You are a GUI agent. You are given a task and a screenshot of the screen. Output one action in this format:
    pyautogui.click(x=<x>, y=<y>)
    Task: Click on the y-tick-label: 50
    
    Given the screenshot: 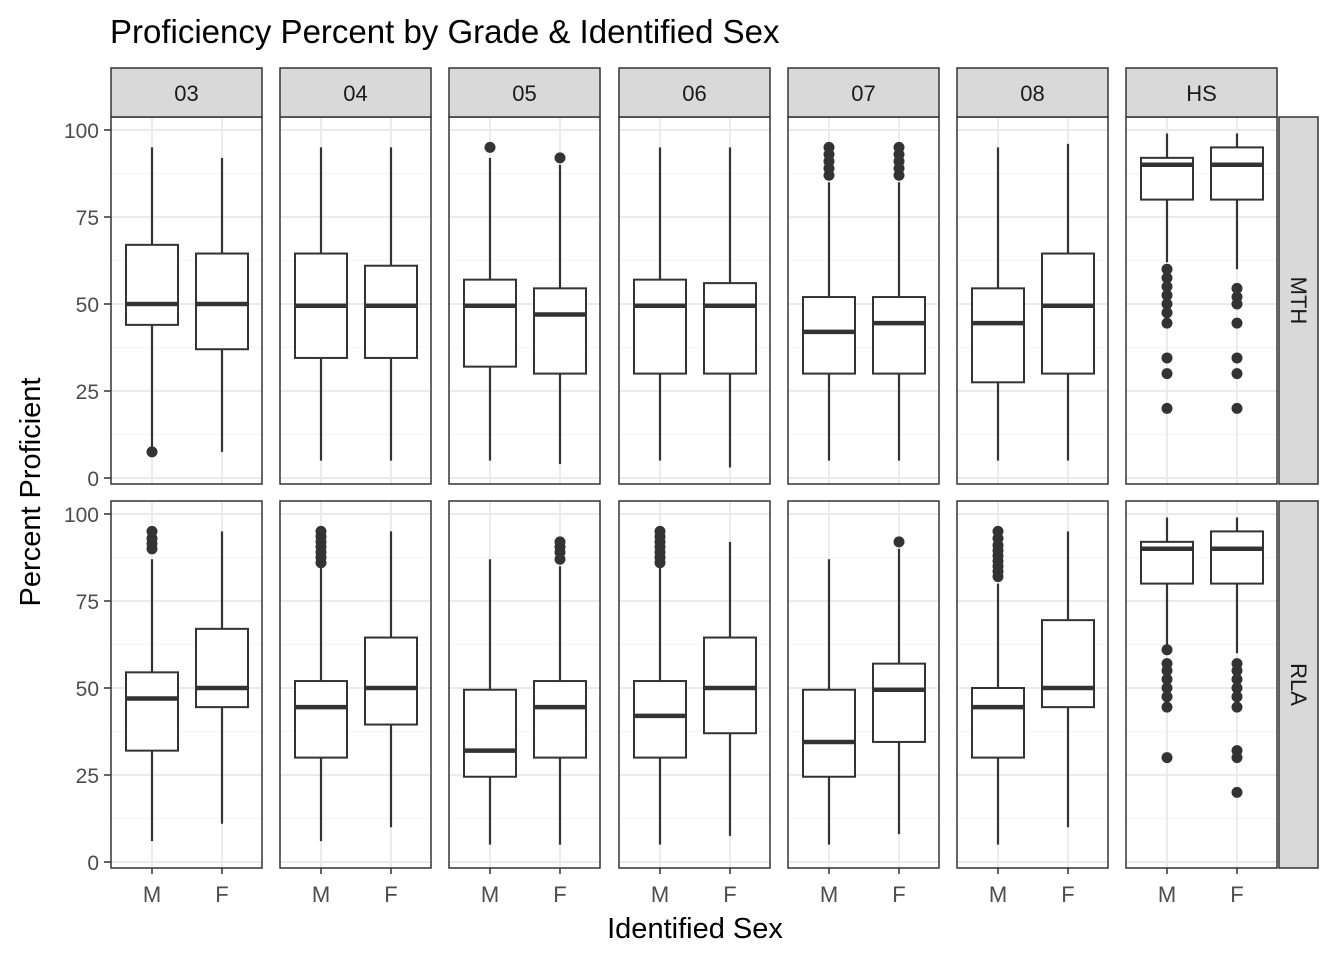 What is the action you would take?
    pyautogui.click(x=87, y=689)
    